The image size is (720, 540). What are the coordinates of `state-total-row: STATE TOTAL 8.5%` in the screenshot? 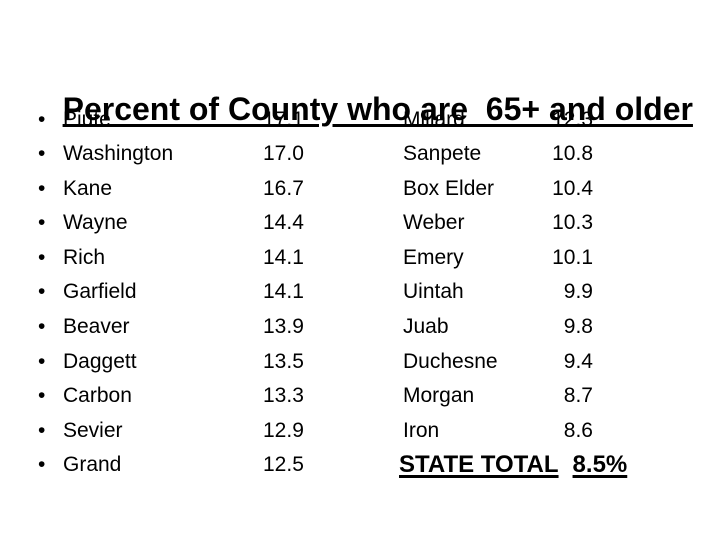 It's located at (360, 465).